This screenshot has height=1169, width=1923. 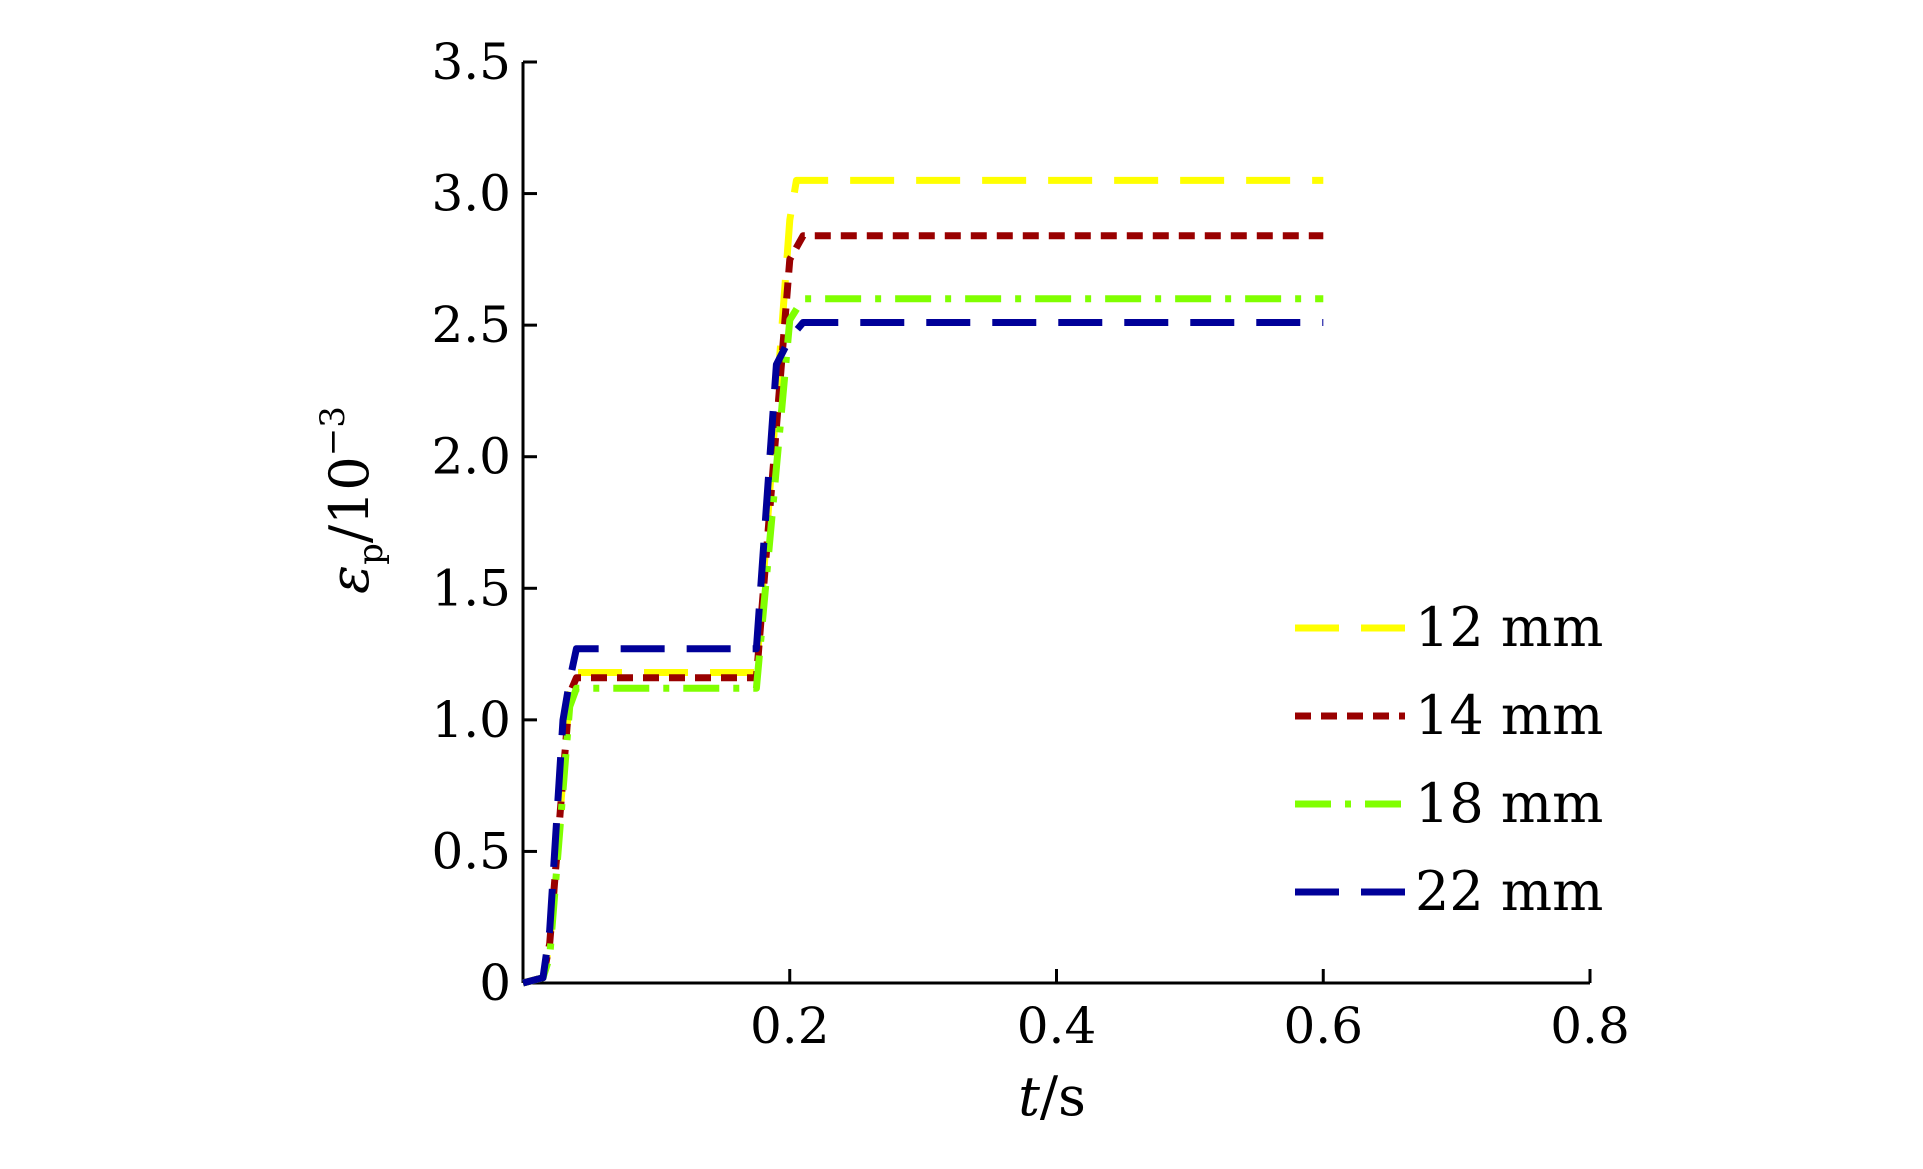 What do you see at coordinates (471, 720) in the screenshot?
I see `y-tick-label: 1.0` at bounding box center [471, 720].